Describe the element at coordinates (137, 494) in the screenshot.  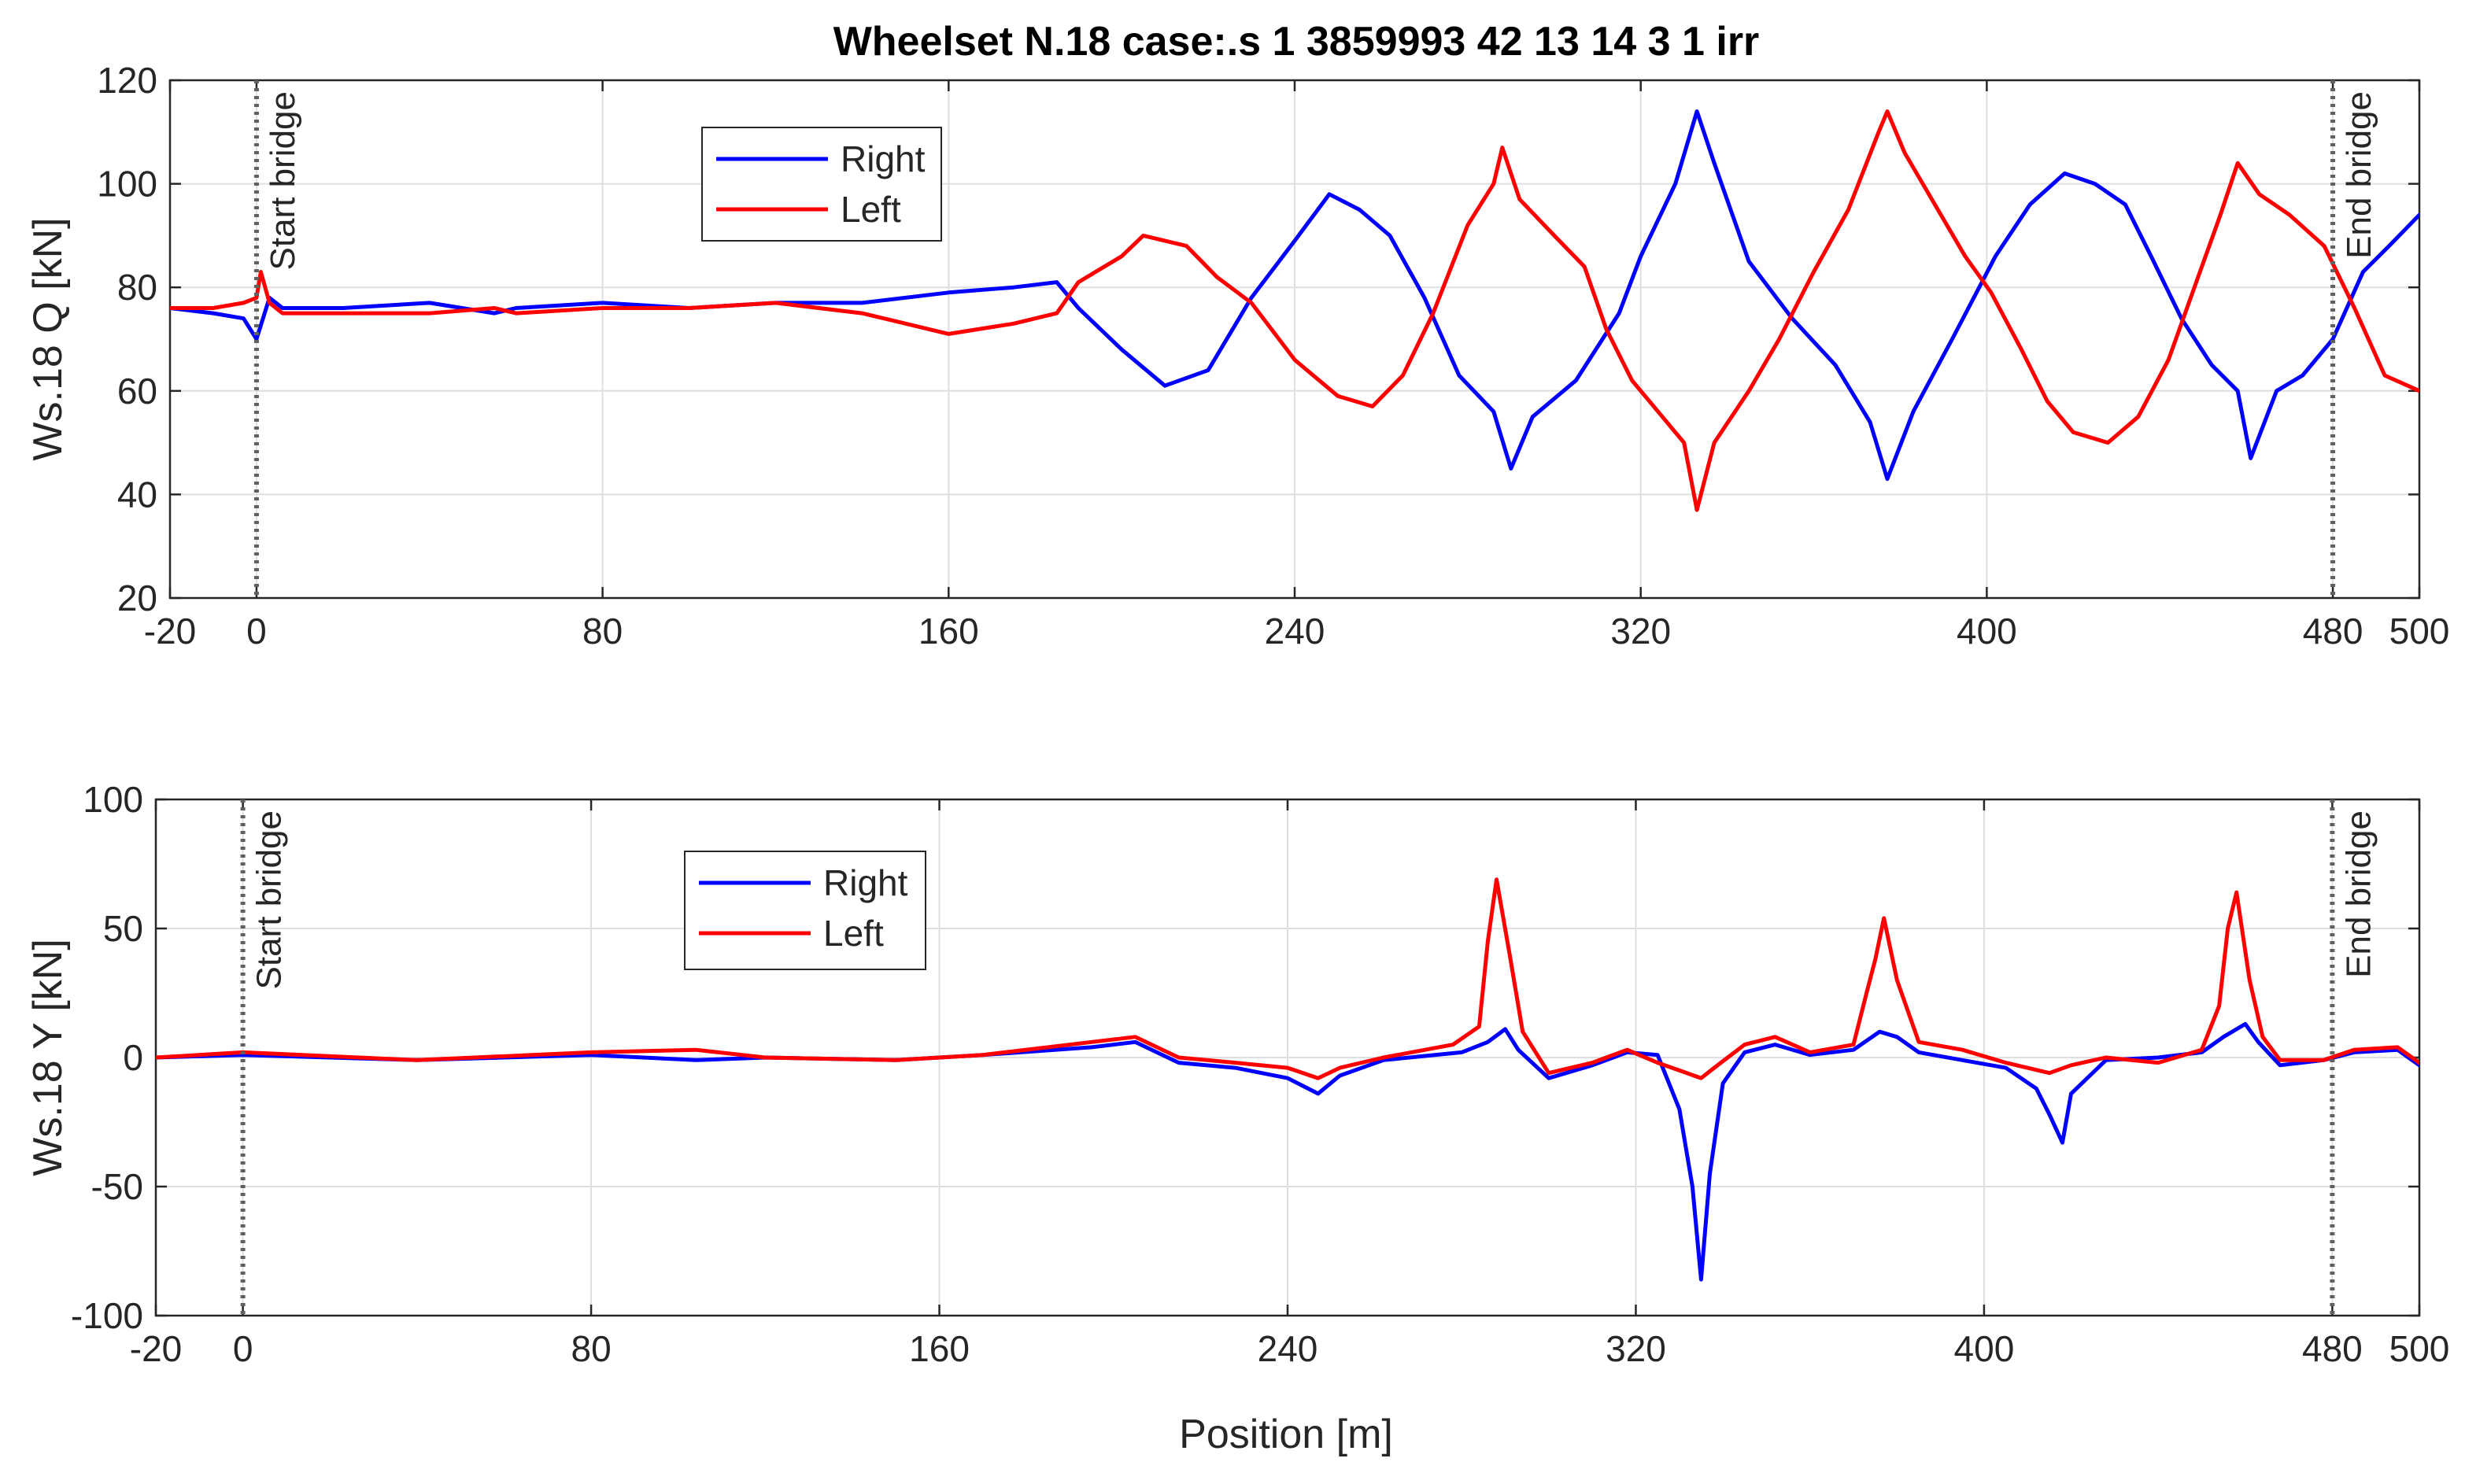
I see `y-tick-label: 40` at that location.